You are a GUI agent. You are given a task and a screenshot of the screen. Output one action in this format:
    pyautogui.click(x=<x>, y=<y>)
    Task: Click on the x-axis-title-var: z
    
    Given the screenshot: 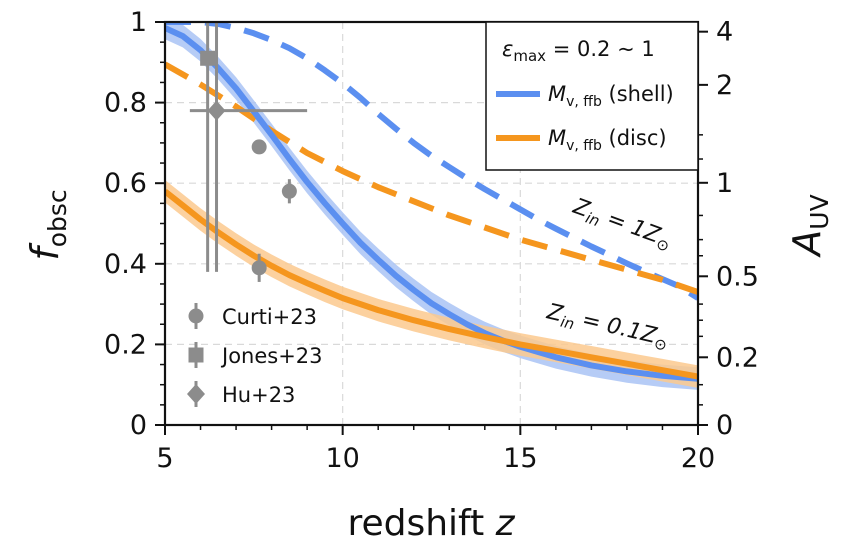 What is the action you would take?
    pyautogui.click(x=505, y=523)
    